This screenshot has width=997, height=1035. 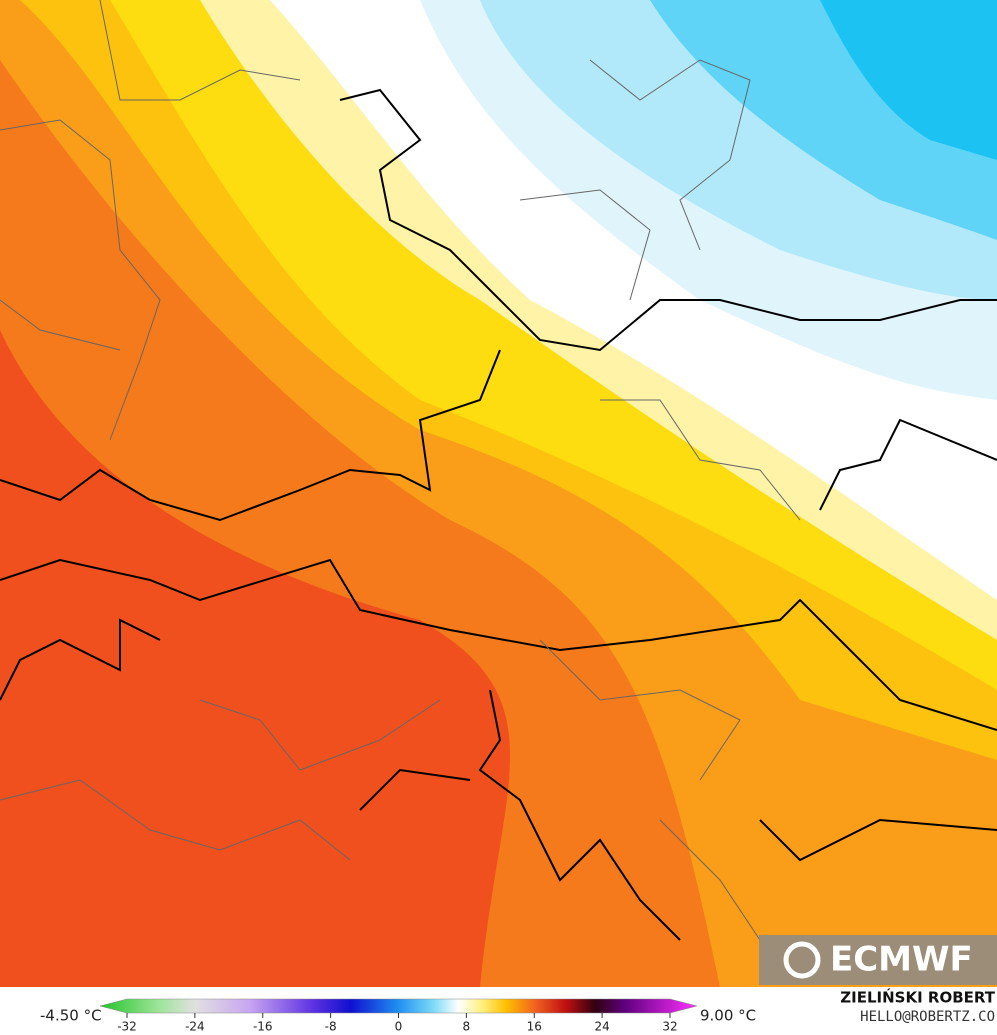 I want to click on logo-text: ECMWF, so click(x=901, y=960).